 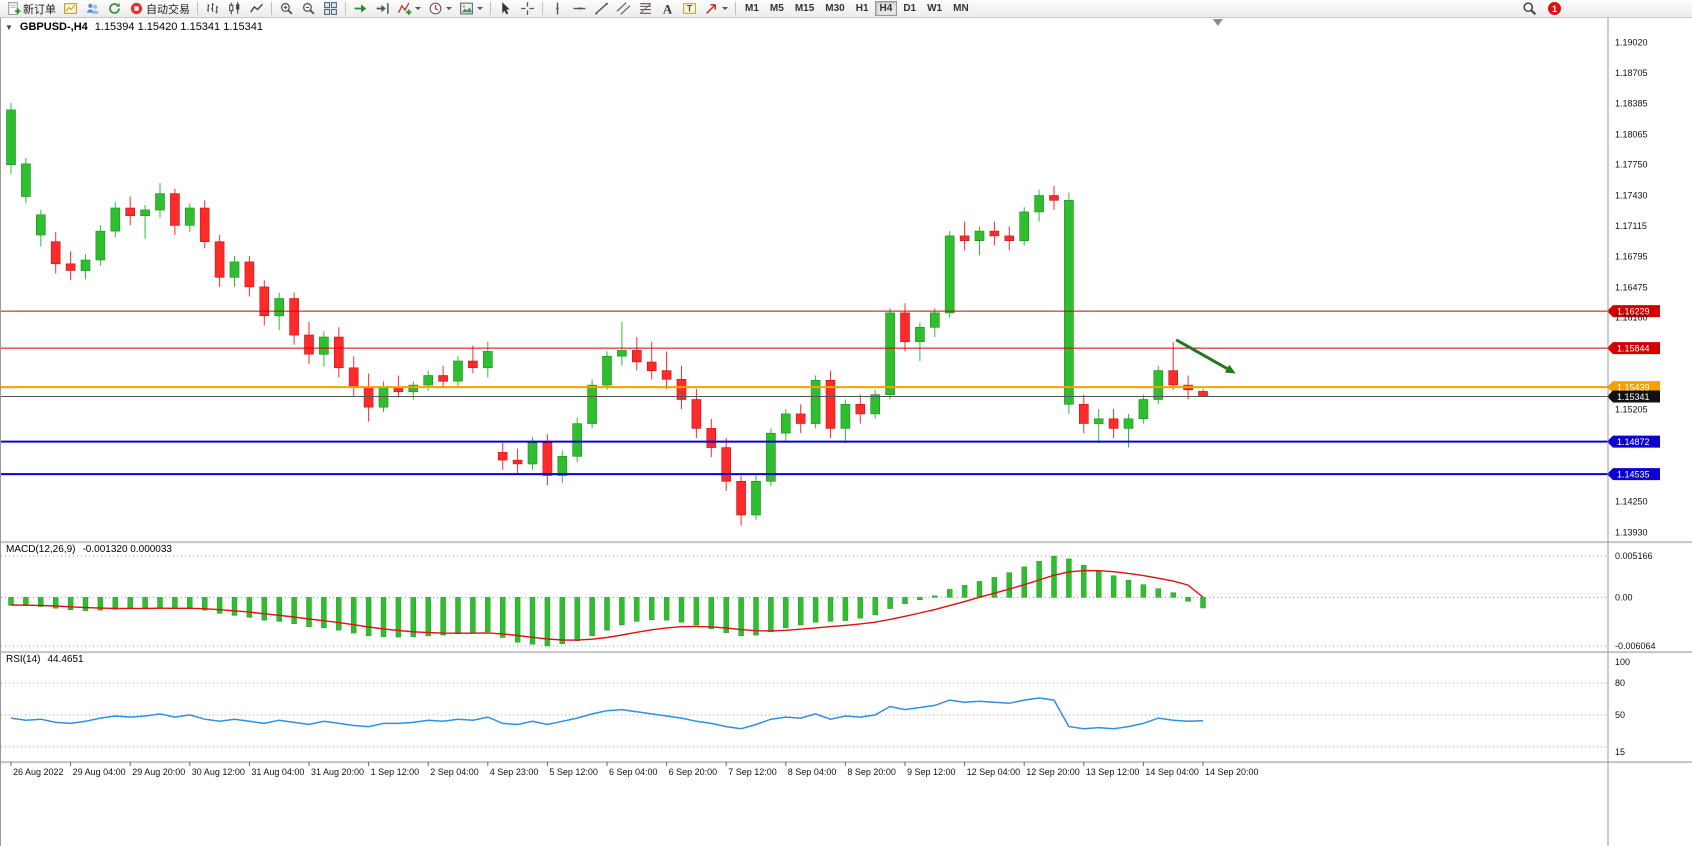 What do you see at coordinates (114, 9) in the screenshot?
I see `refresh-button` at bounding box center [114, 9].